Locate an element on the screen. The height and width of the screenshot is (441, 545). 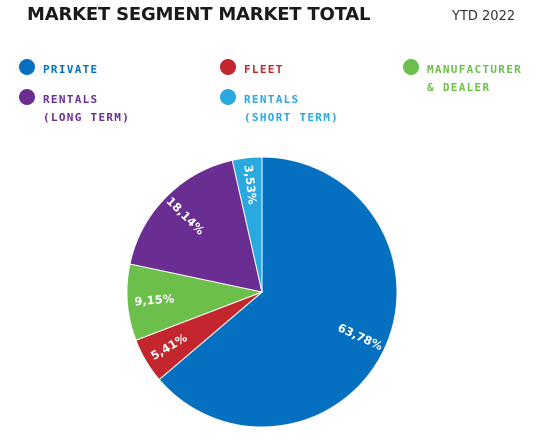
legend-label-line2: (LONG TERM) is located at coordinates (87, 117).